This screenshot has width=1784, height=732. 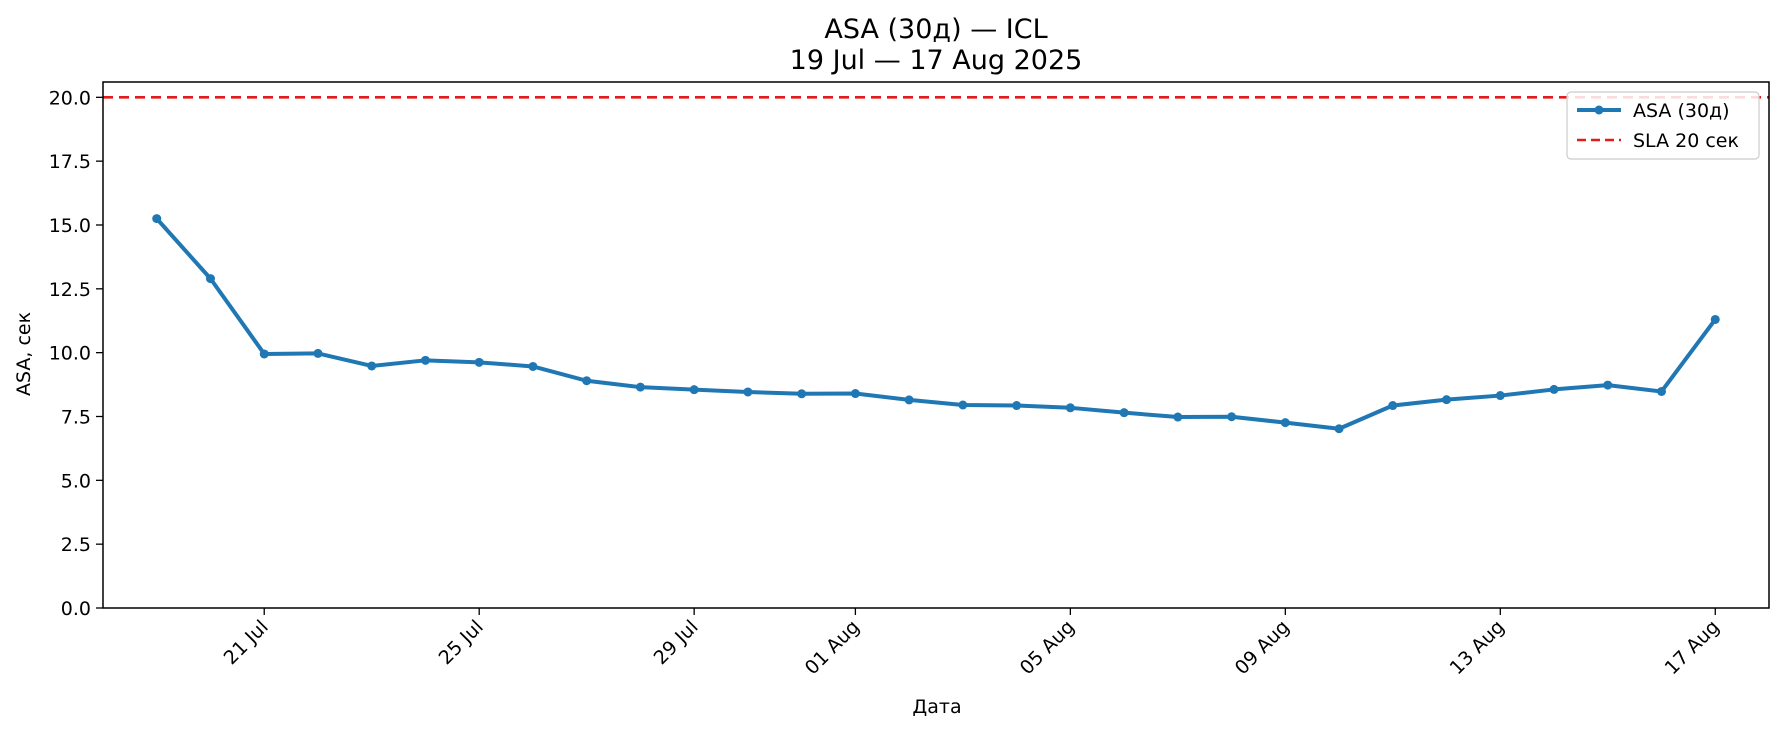 I want to click on y-axis: 0.0 2.5 5.0 7.5 10.0 12.5 15.0 17.5 20.0, so click(x=76, y=353).